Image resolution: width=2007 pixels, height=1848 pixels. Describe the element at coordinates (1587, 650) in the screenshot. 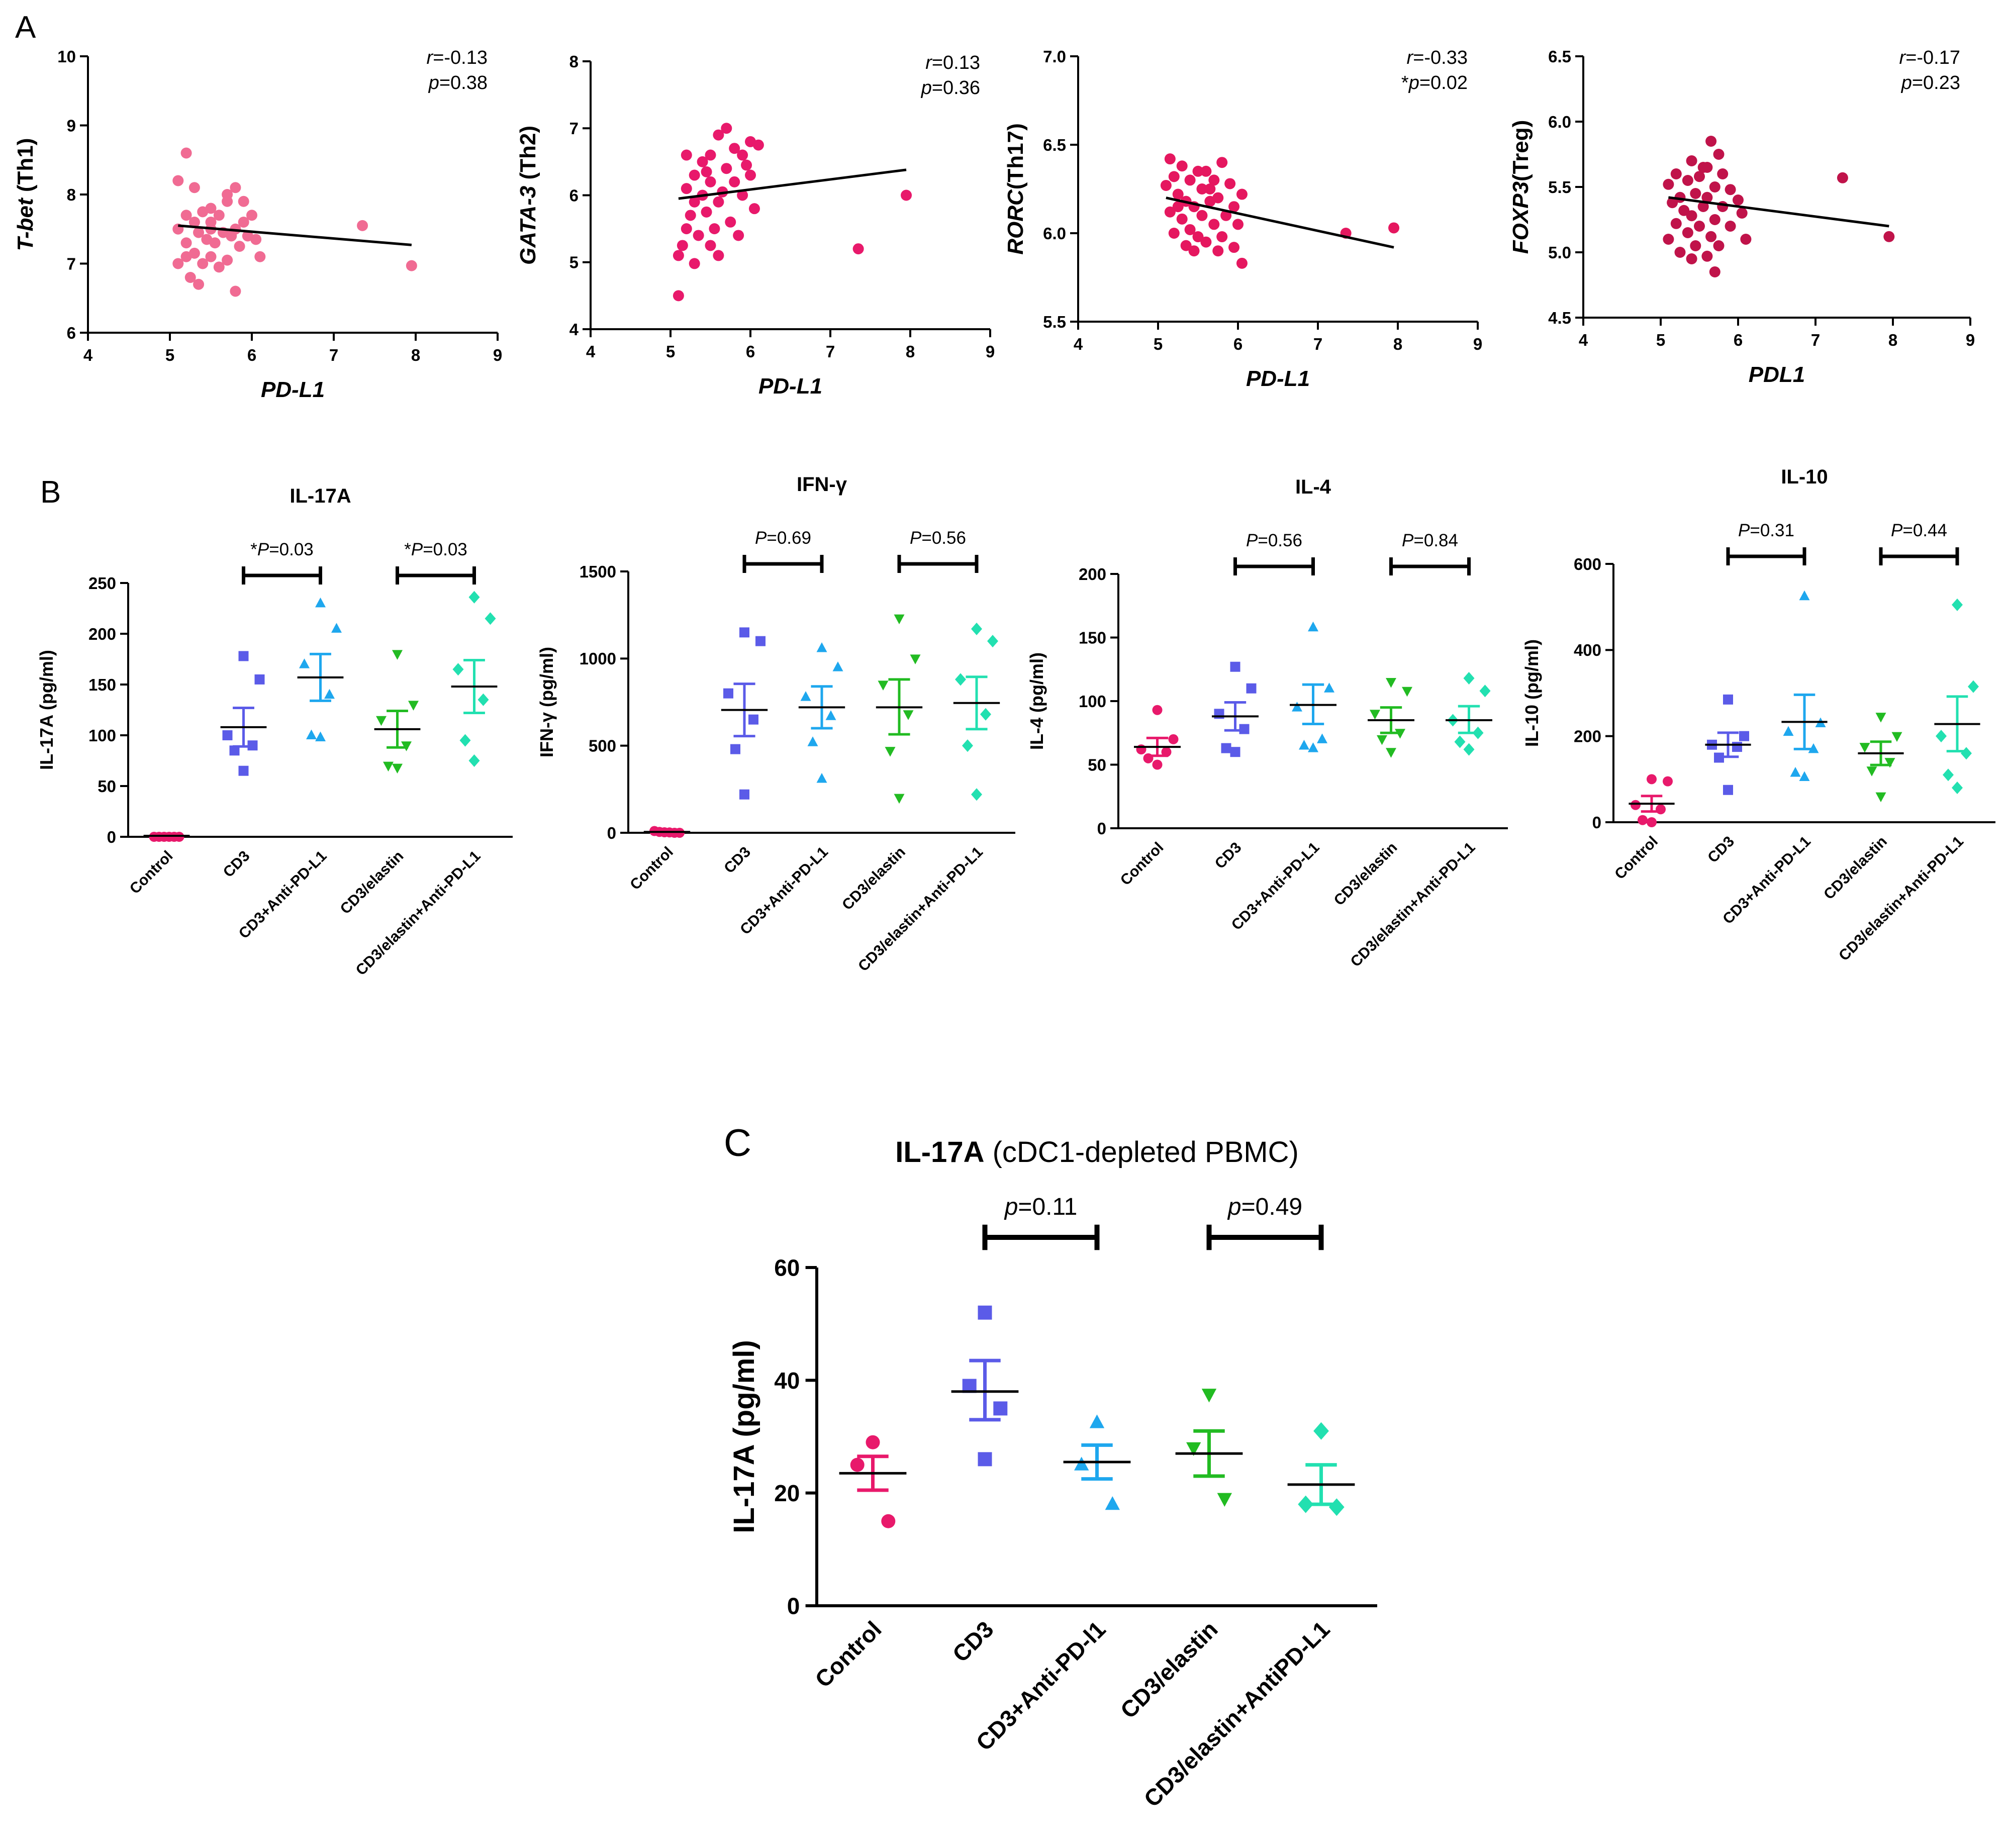

I see `b4-y-tick-label: 400` at that location.